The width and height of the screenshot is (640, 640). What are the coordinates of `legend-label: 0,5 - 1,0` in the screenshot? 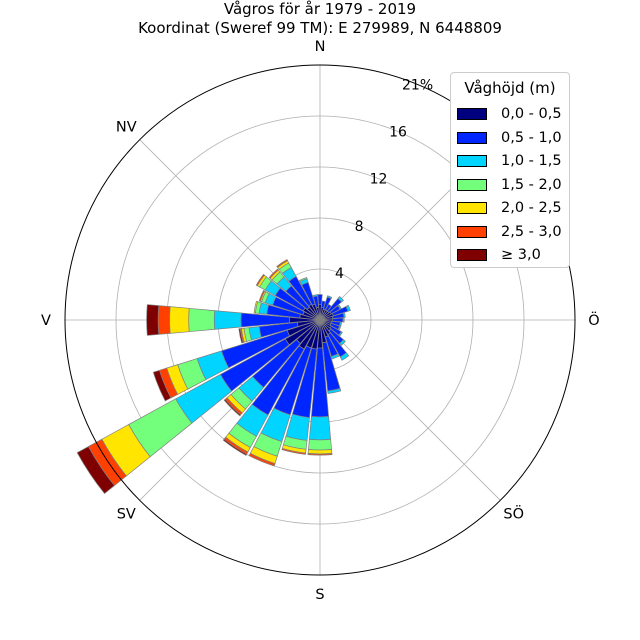 It's located at (531, 137).